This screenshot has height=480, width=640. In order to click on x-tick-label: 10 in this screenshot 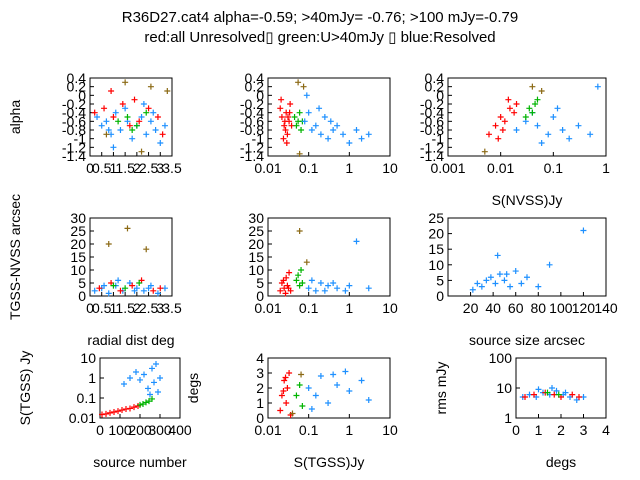, I will do `click(390, 168)`.